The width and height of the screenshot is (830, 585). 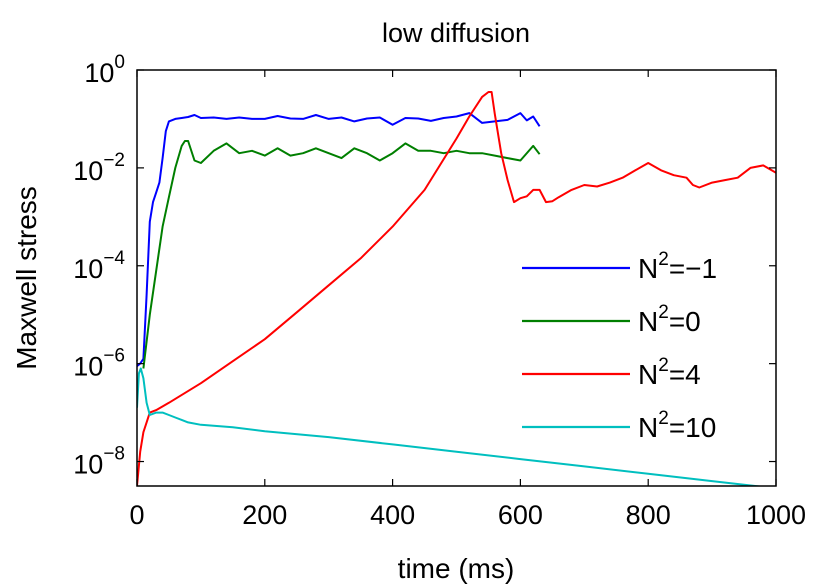 What do you see at coordinates (669, 319) in the screenshot?
I see `legend-label-1: N2=0` at bounding box center [669, 319].